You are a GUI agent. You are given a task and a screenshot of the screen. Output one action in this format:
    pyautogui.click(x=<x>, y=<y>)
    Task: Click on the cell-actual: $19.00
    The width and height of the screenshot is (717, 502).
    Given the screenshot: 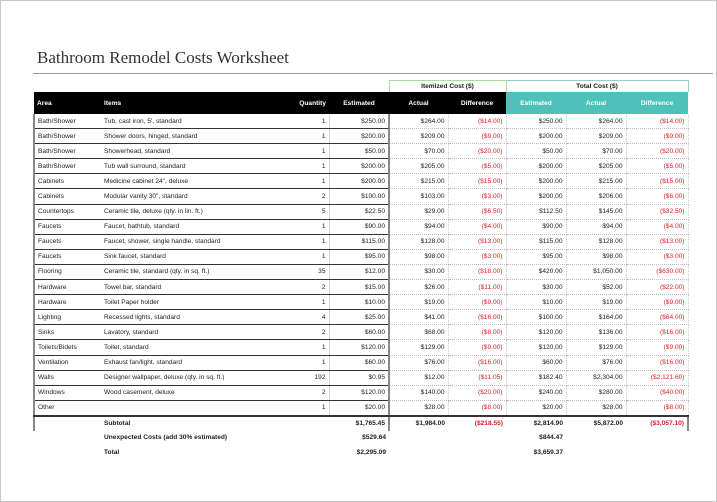 What is the action you would take?
    pyautogui.click(x=418, y=302)
    